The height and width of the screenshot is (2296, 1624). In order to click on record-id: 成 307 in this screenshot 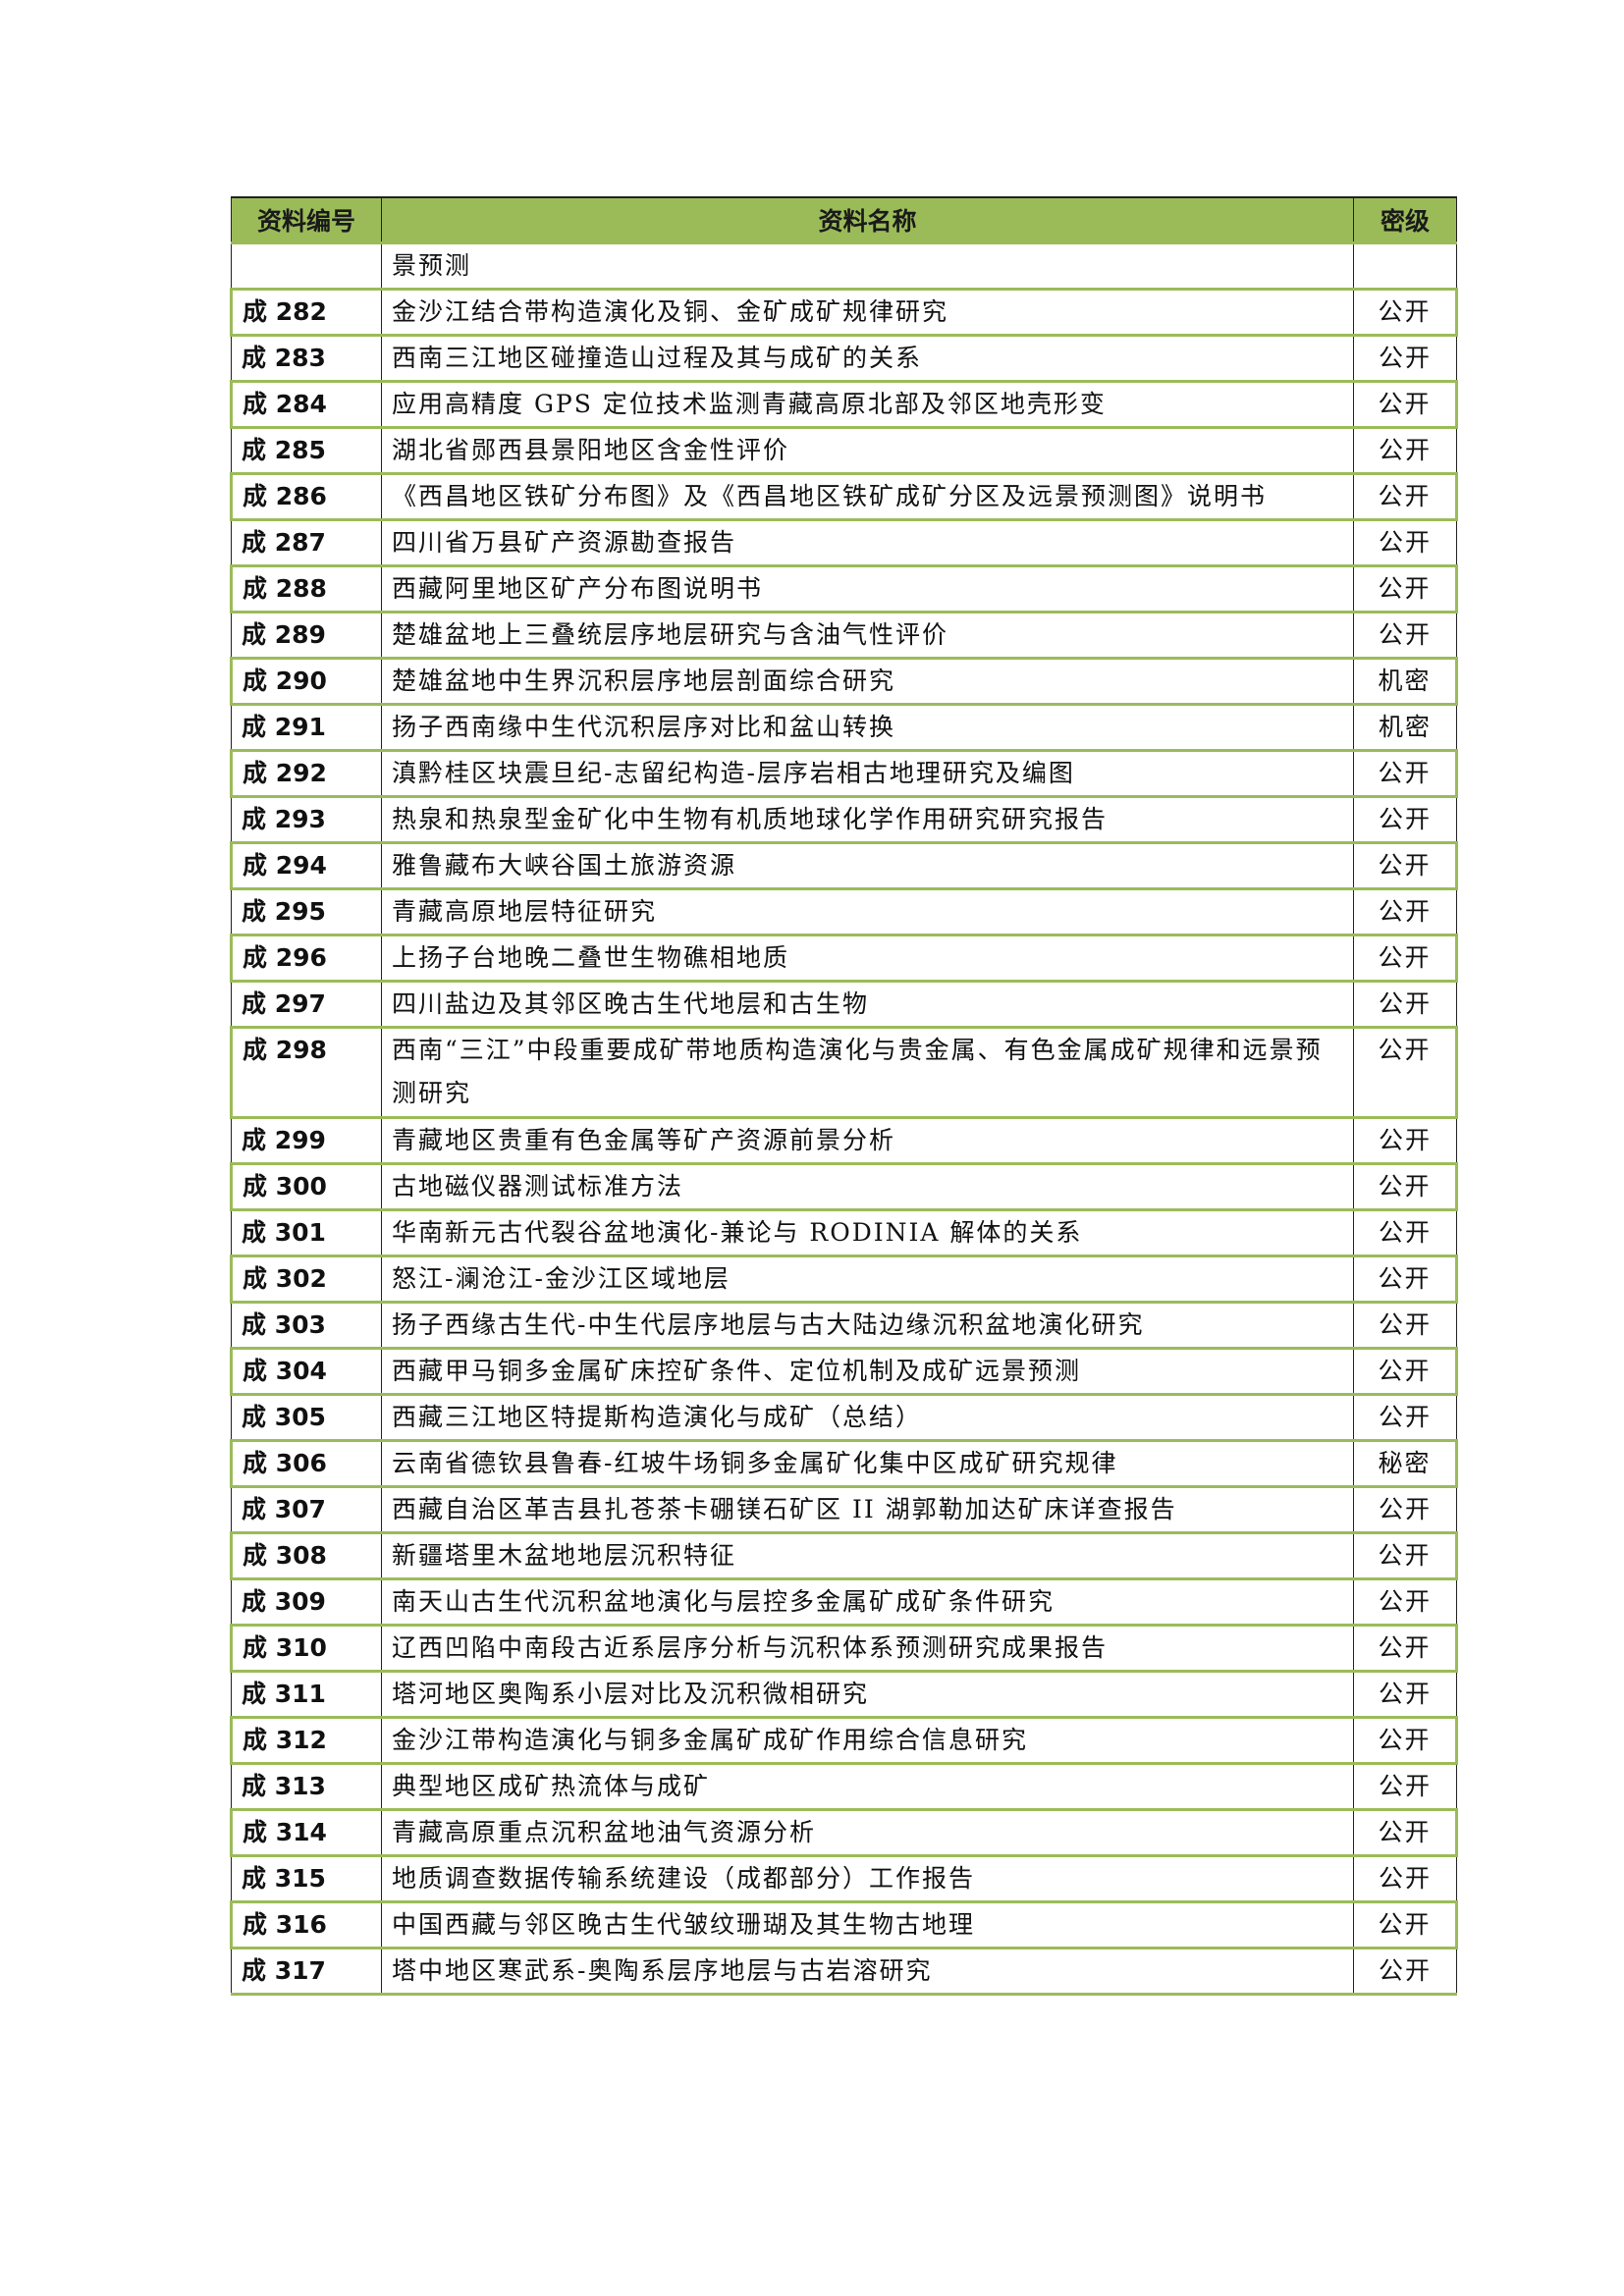, I will do `click(306, 1510)`.